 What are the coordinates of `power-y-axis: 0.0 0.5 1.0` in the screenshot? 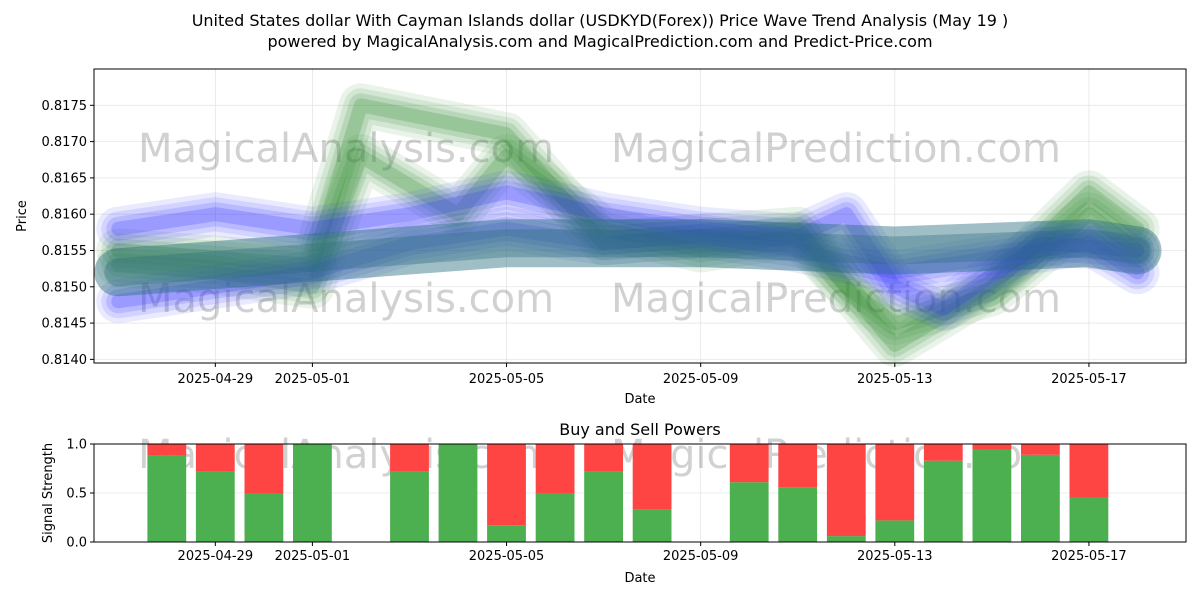 It's located at (80, 494).